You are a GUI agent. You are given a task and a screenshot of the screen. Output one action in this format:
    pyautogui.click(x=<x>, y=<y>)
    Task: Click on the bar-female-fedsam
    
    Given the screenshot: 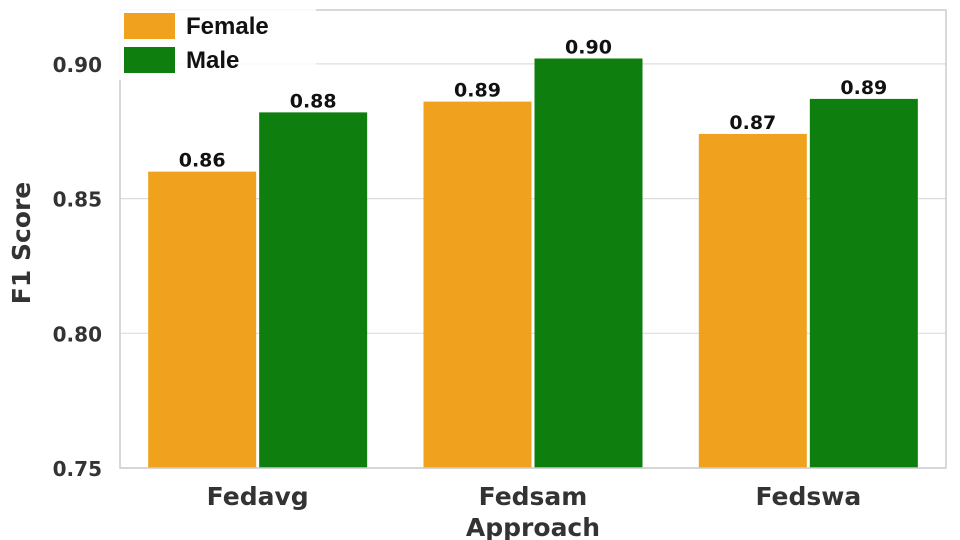 What is the action you would take?
    pyautogui.click(x=477, y=284)
    